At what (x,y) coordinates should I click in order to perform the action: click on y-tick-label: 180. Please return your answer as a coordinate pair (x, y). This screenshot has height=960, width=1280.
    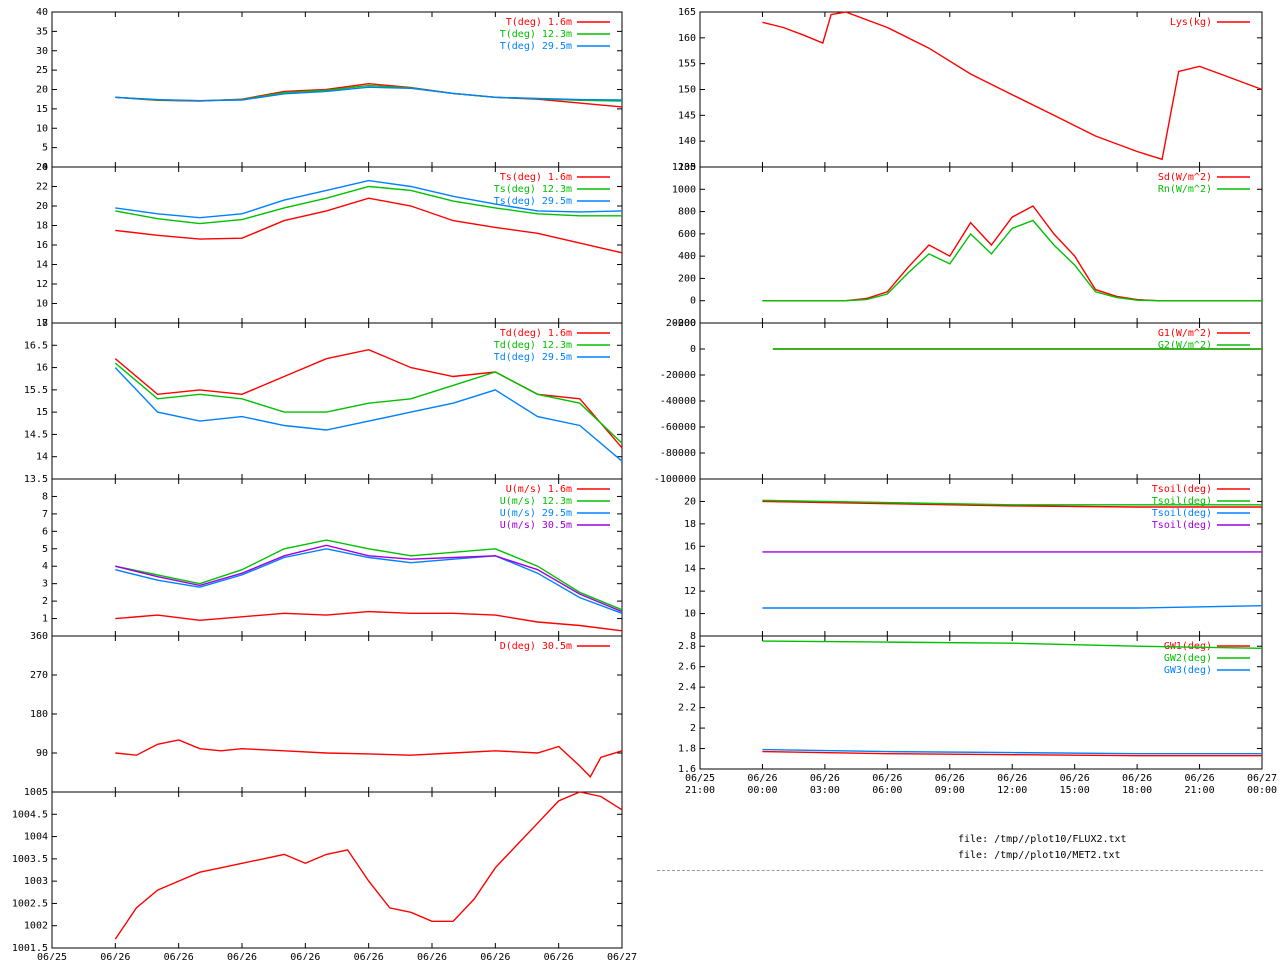
    Looking at the image, I should click on (39, 714).